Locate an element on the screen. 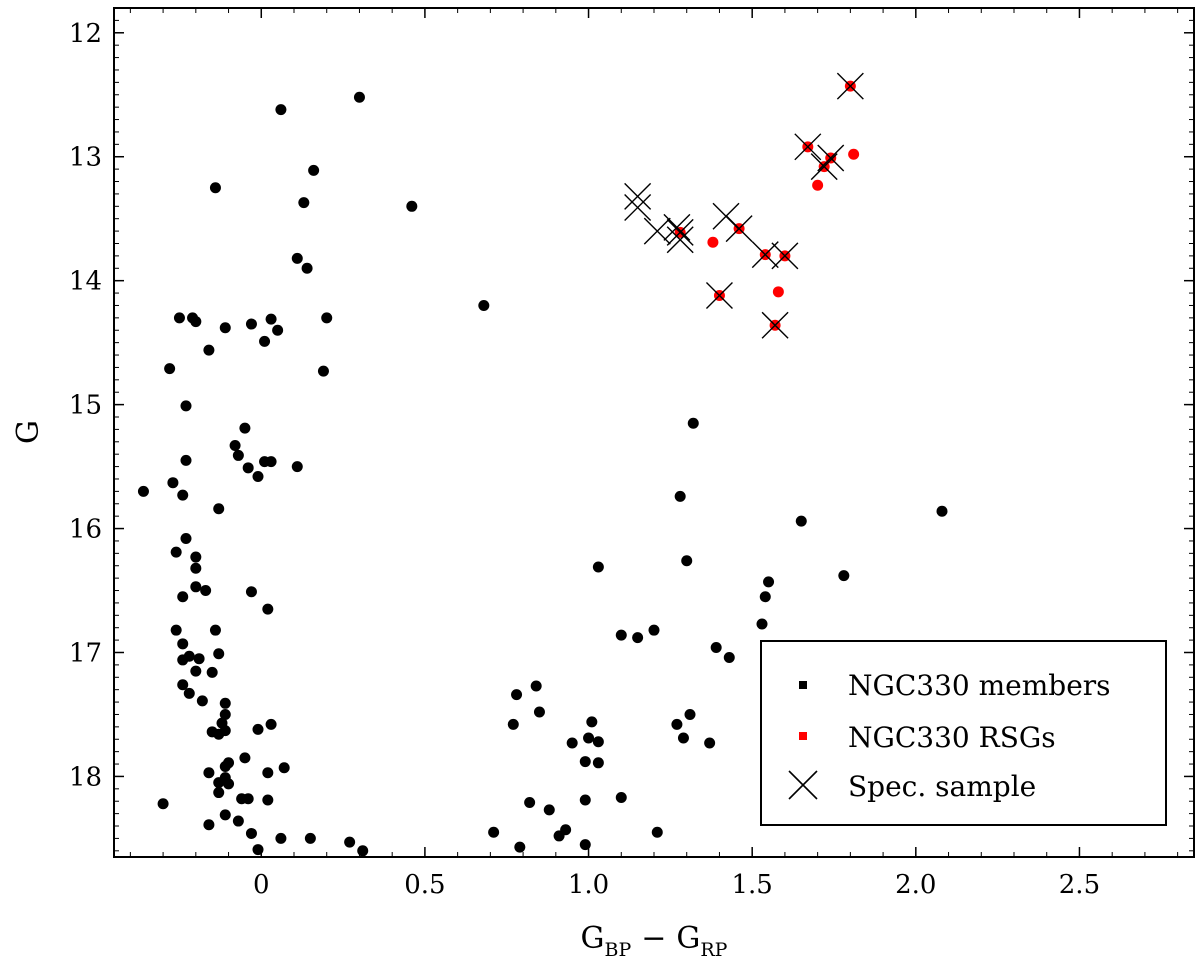  x-tick-label: 0.5 is located at coordinates (424, 885).